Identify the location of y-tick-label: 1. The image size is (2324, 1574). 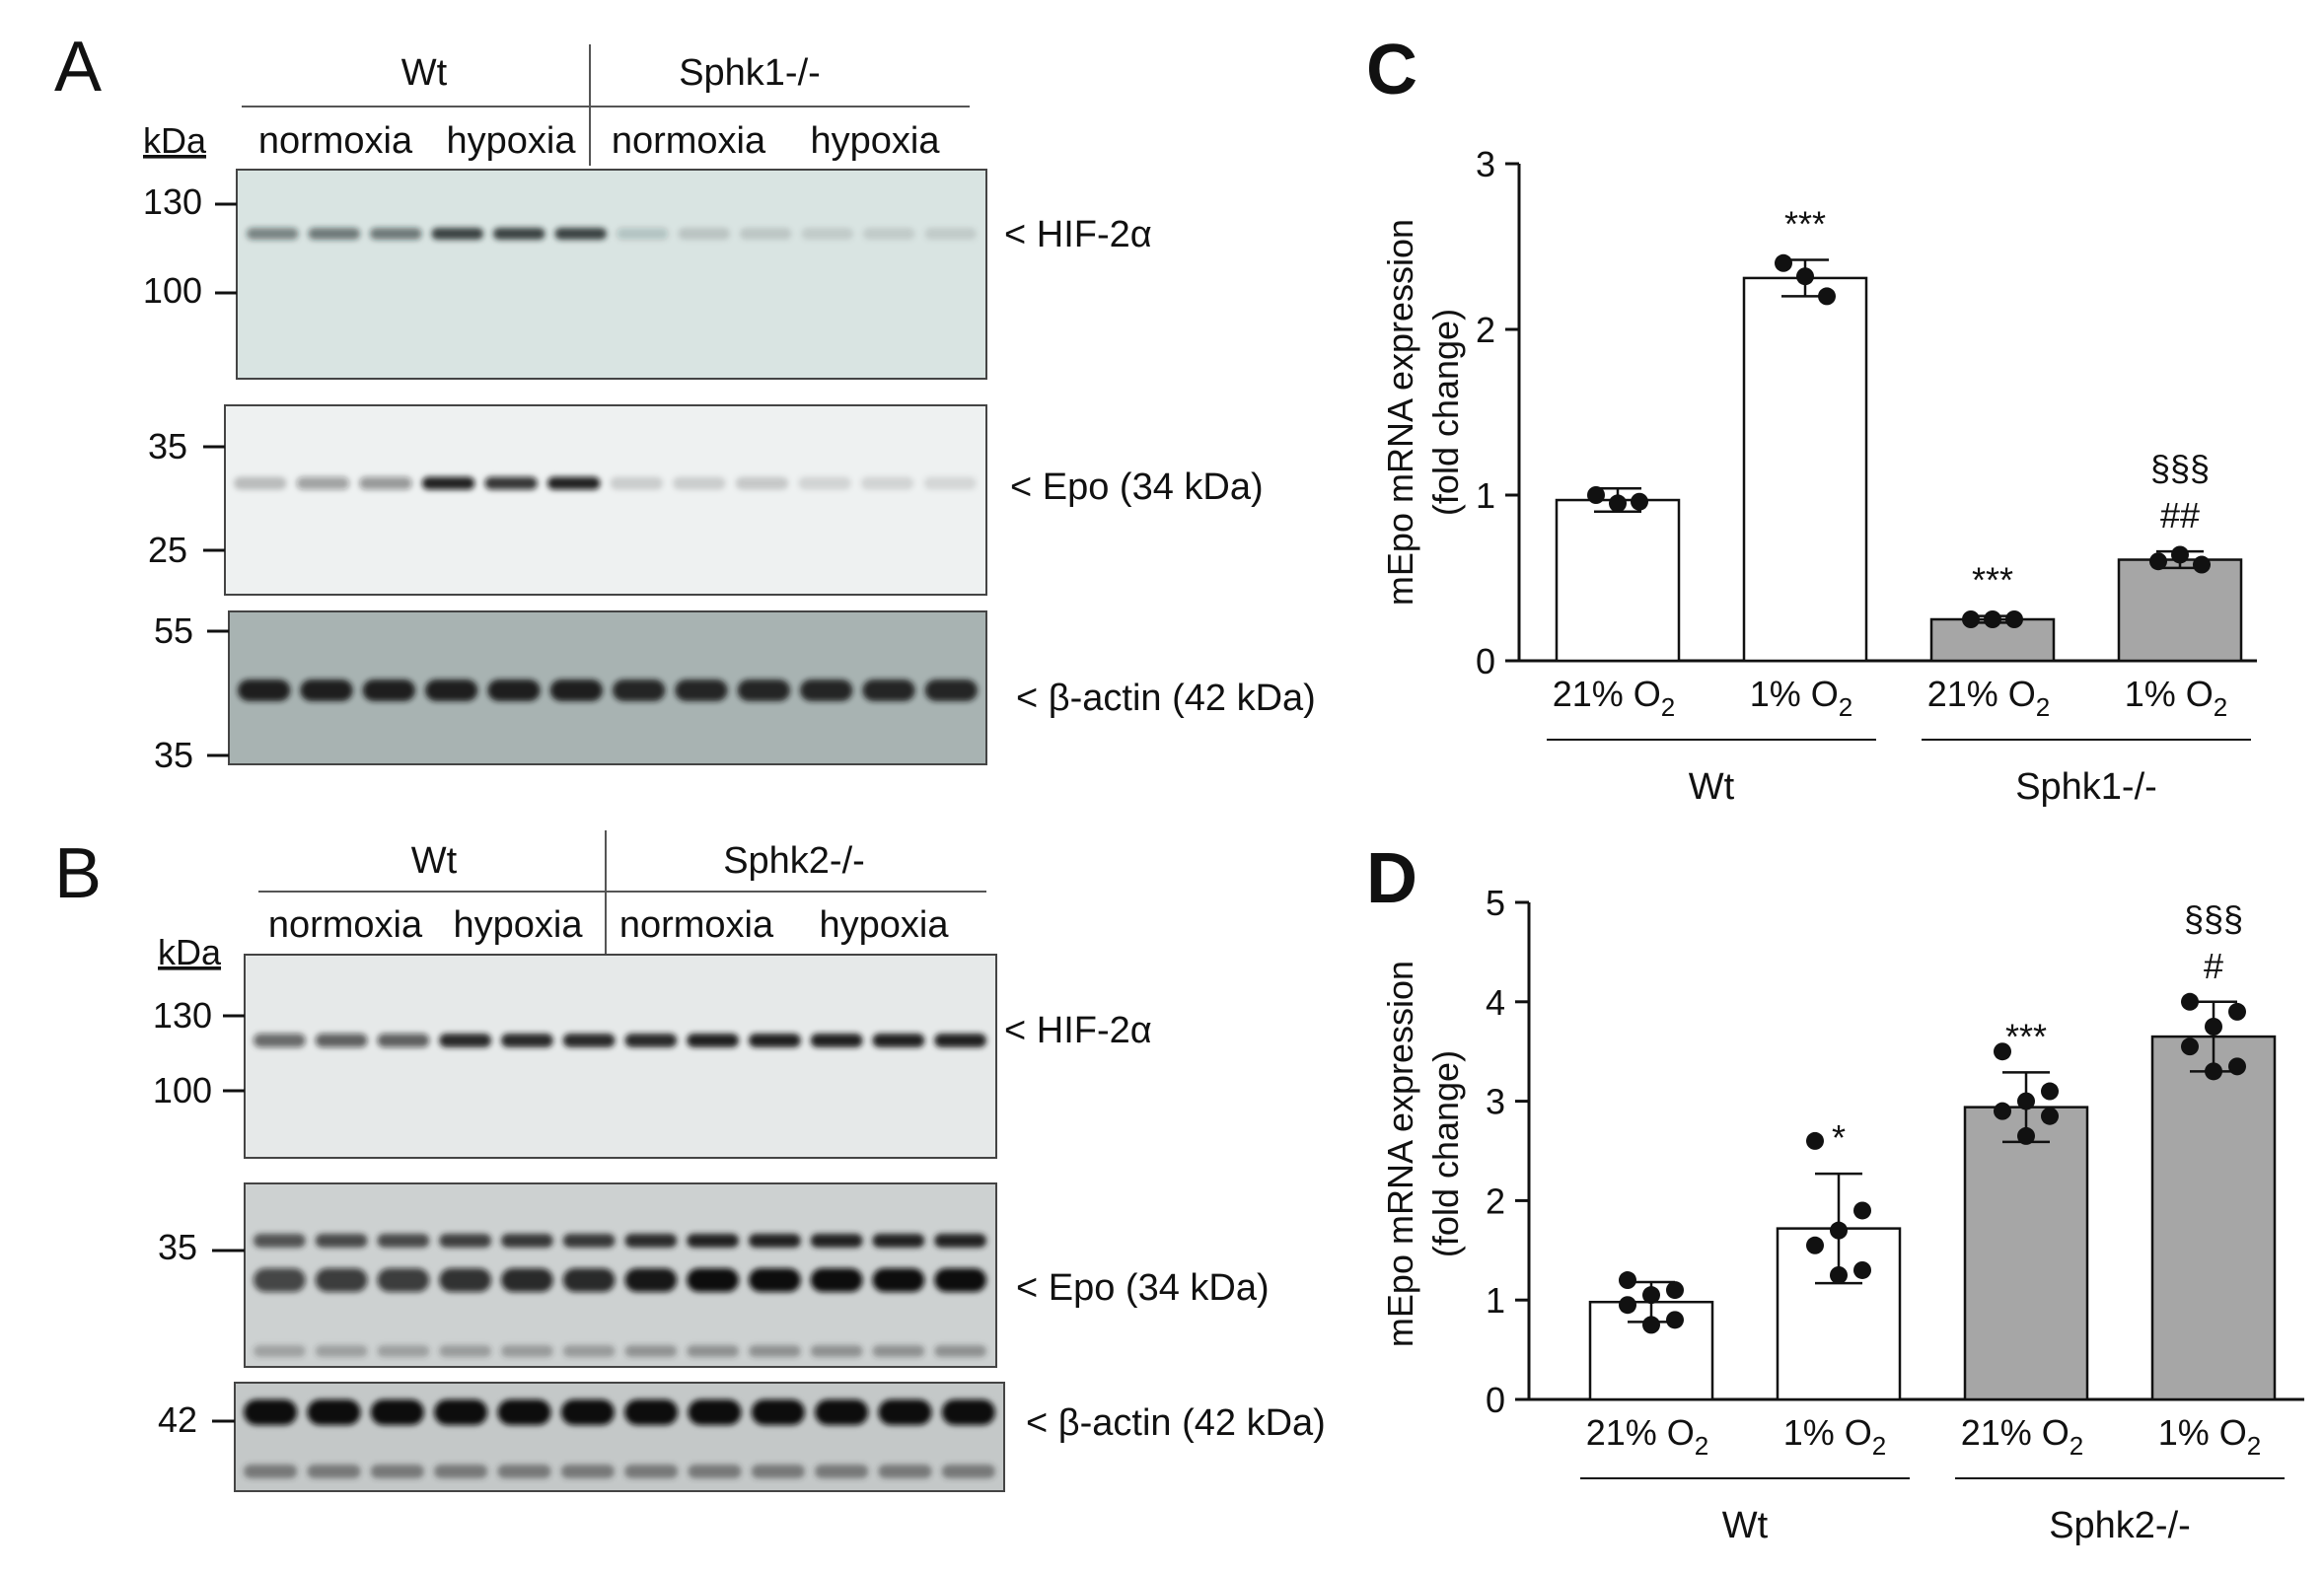
(1485, 495).